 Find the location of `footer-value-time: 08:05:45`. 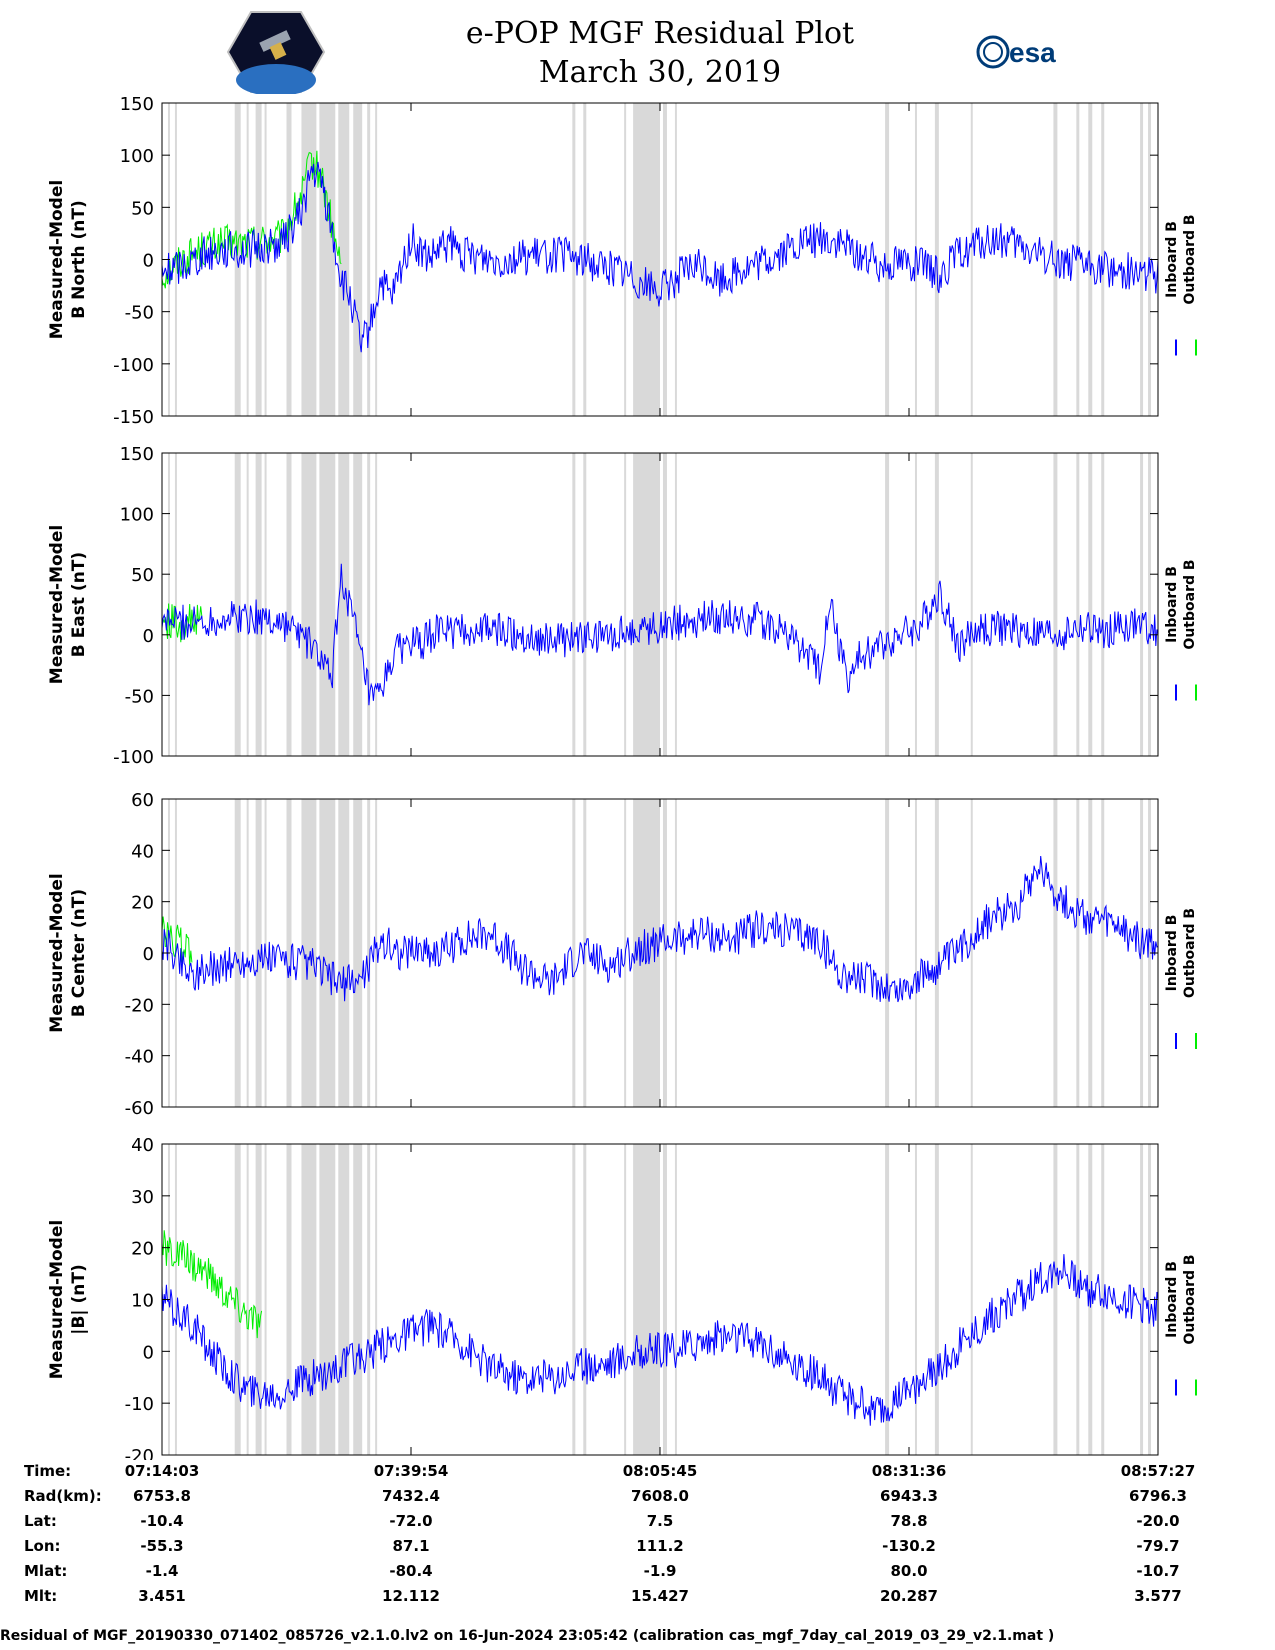

footer-value-time: 08:05:45 is located at coordinates (660, 1471).